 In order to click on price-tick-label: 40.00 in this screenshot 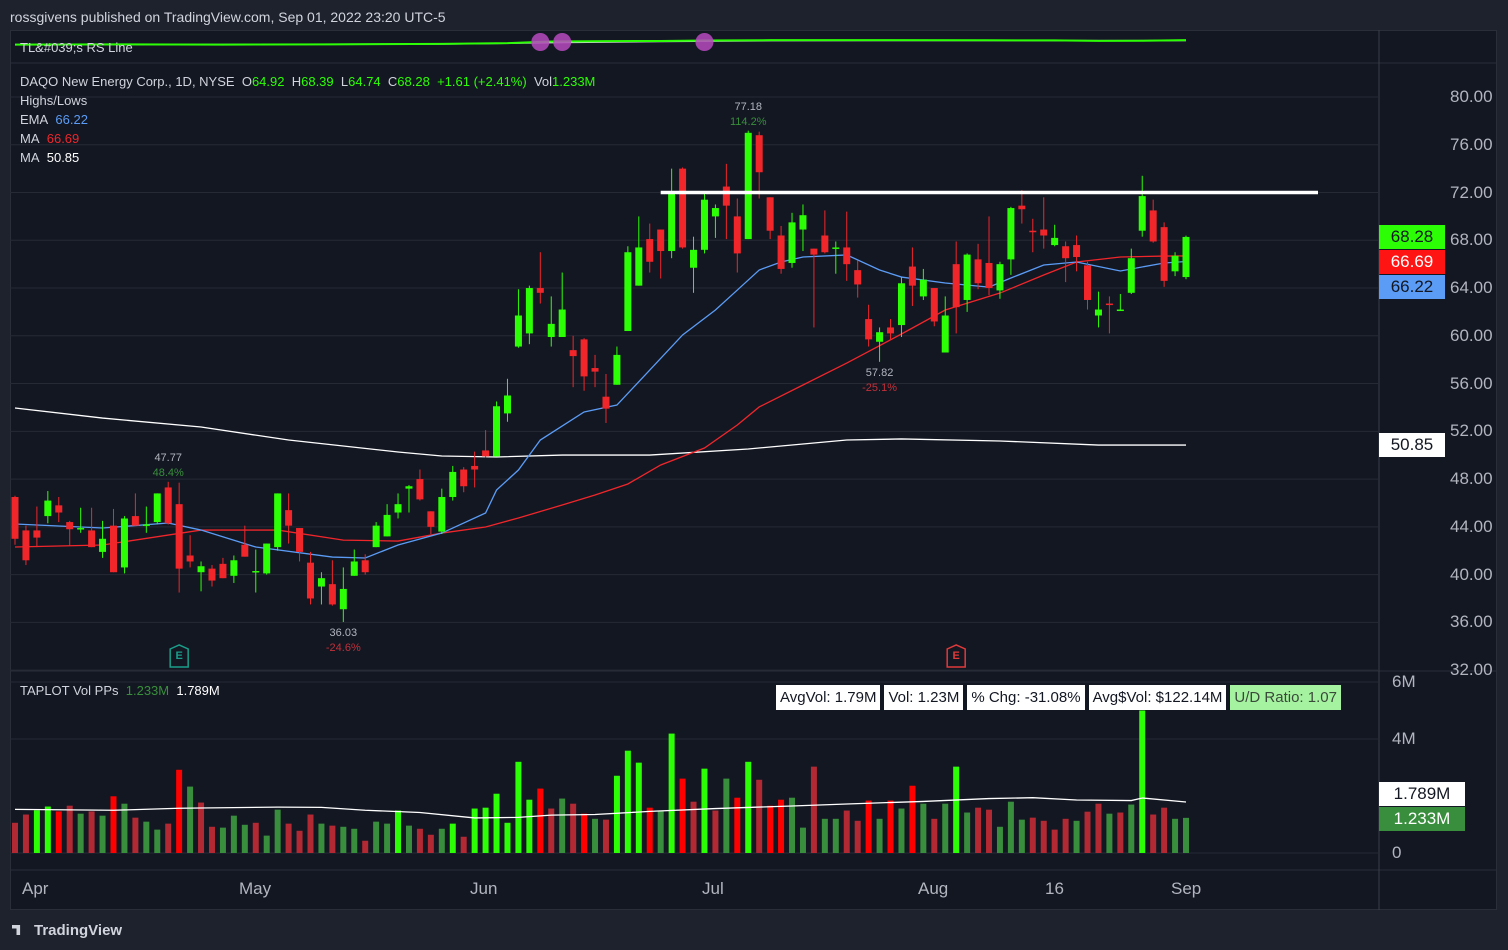, I will do `click(1471, 574)`.